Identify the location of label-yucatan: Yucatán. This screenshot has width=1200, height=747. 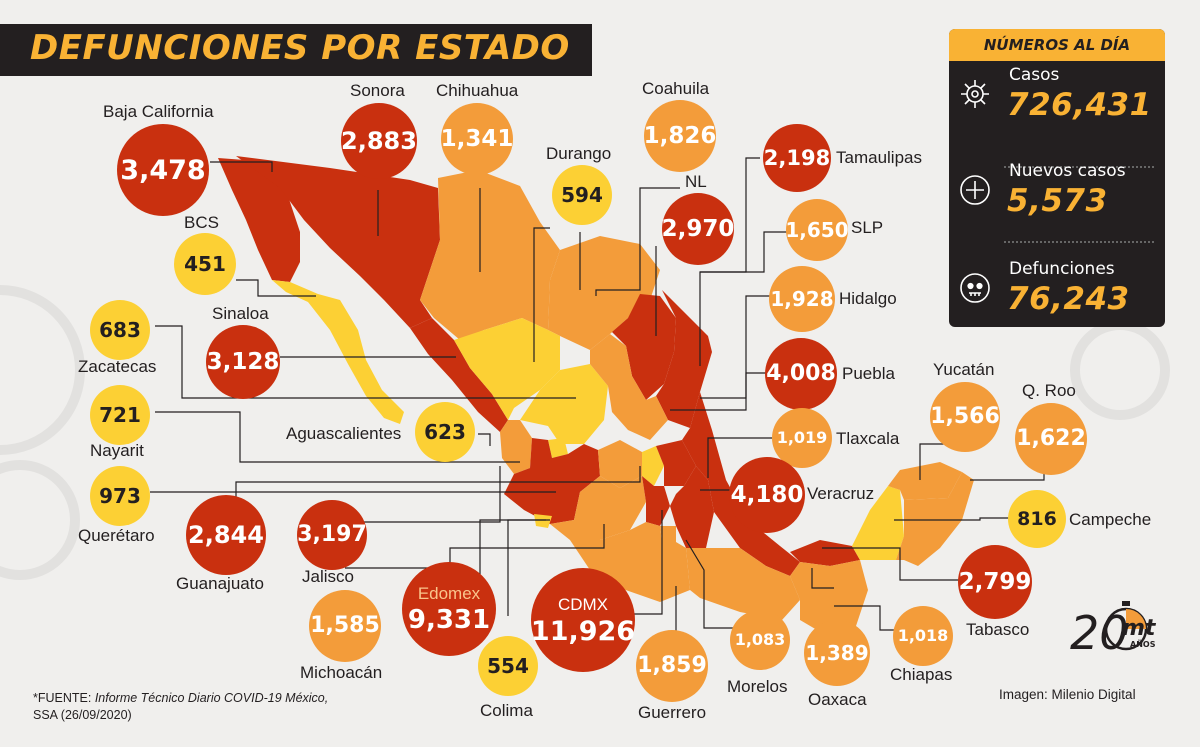
(964, 369).